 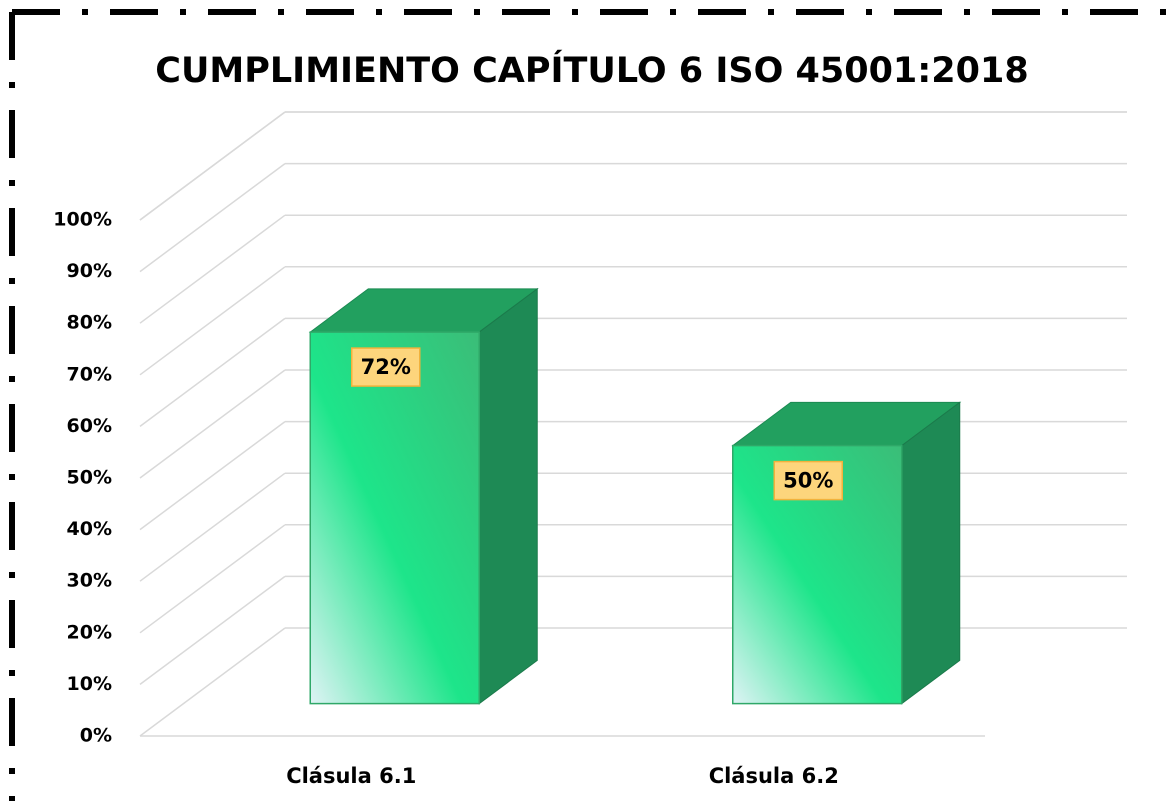 I want to click on value-label: 50%, so click(x=808, y=481).